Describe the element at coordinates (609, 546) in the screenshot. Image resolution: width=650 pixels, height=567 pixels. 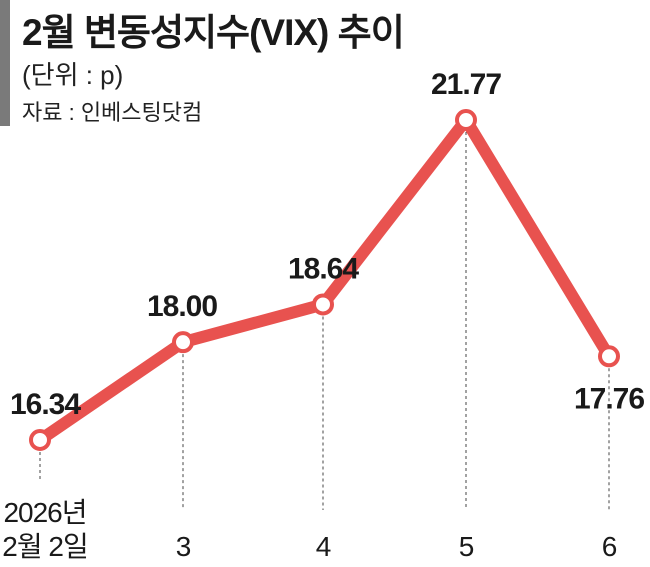
I see `x-tick-label: 6` at that location.